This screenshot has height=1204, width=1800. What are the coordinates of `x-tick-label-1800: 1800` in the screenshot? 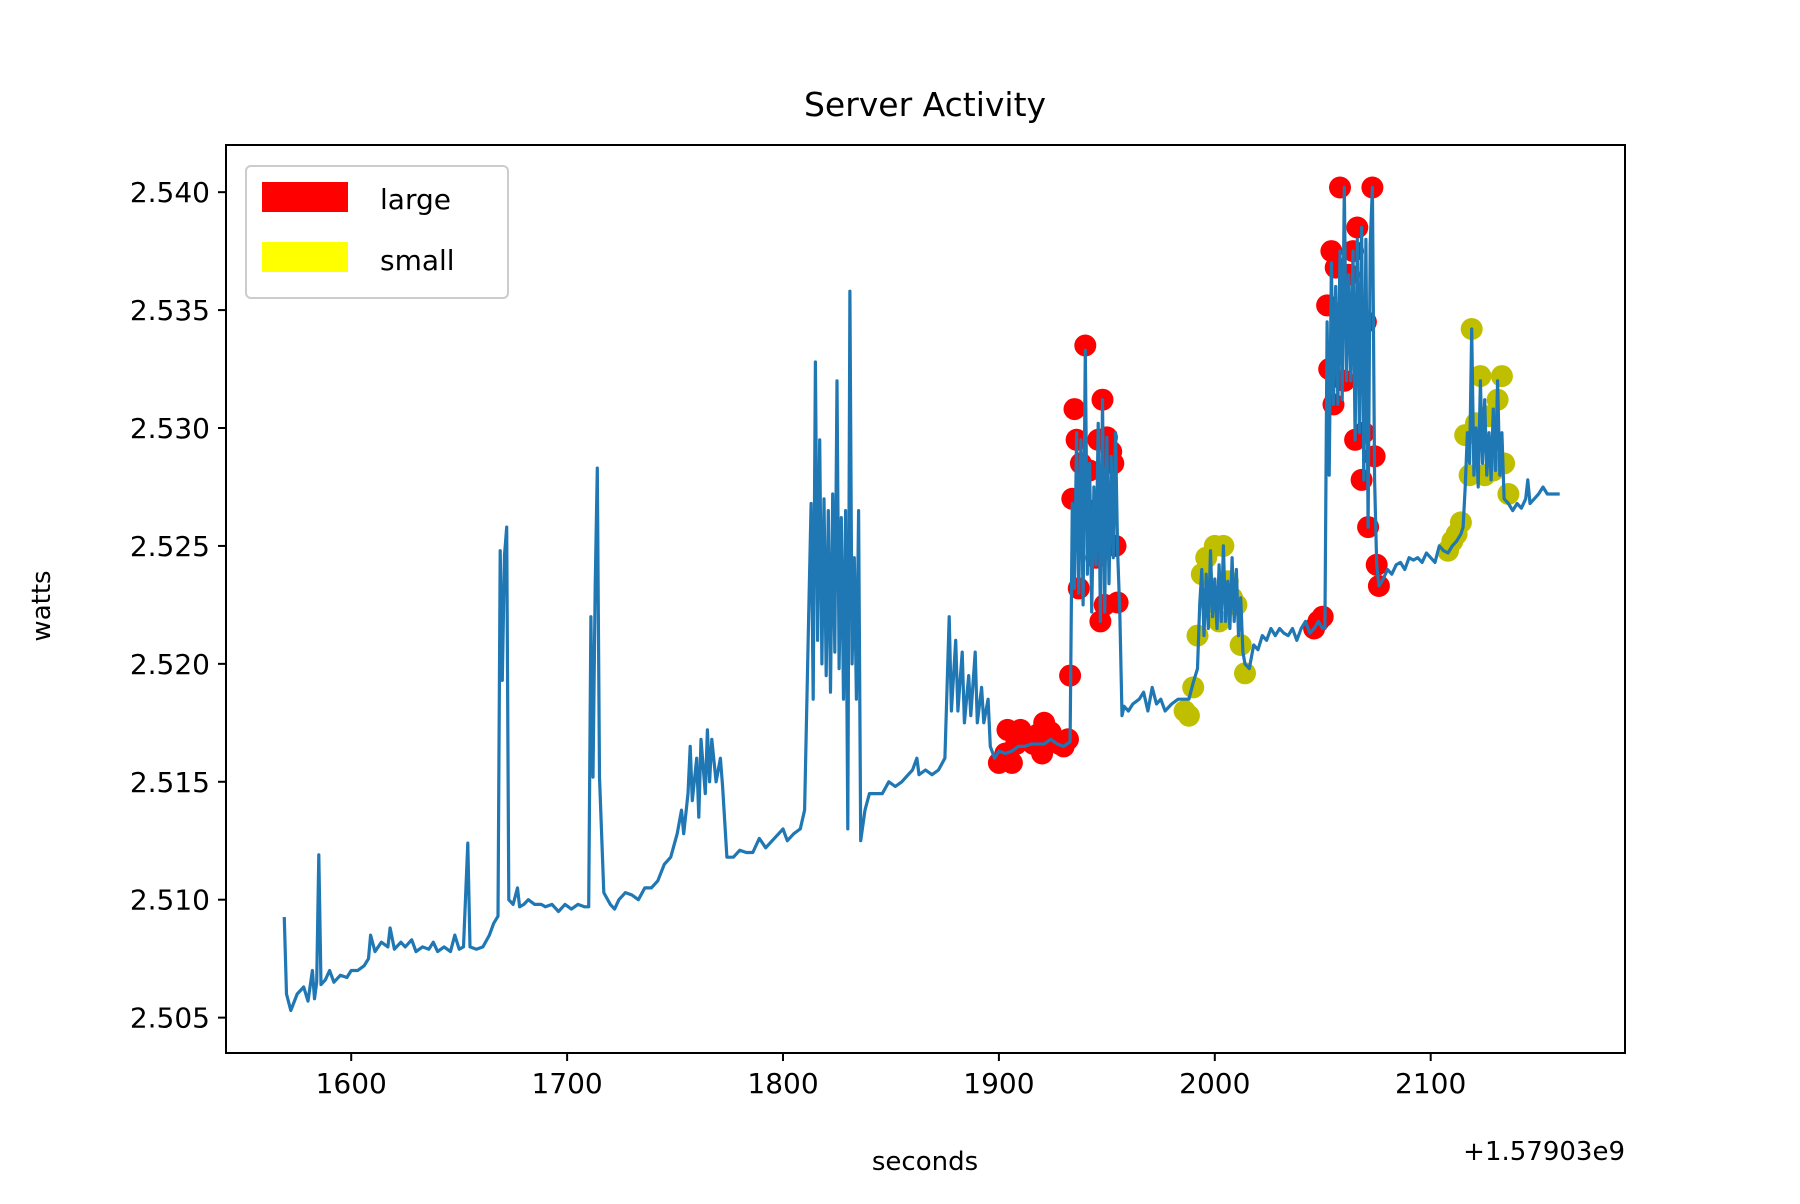 It's located at (782, 1083).